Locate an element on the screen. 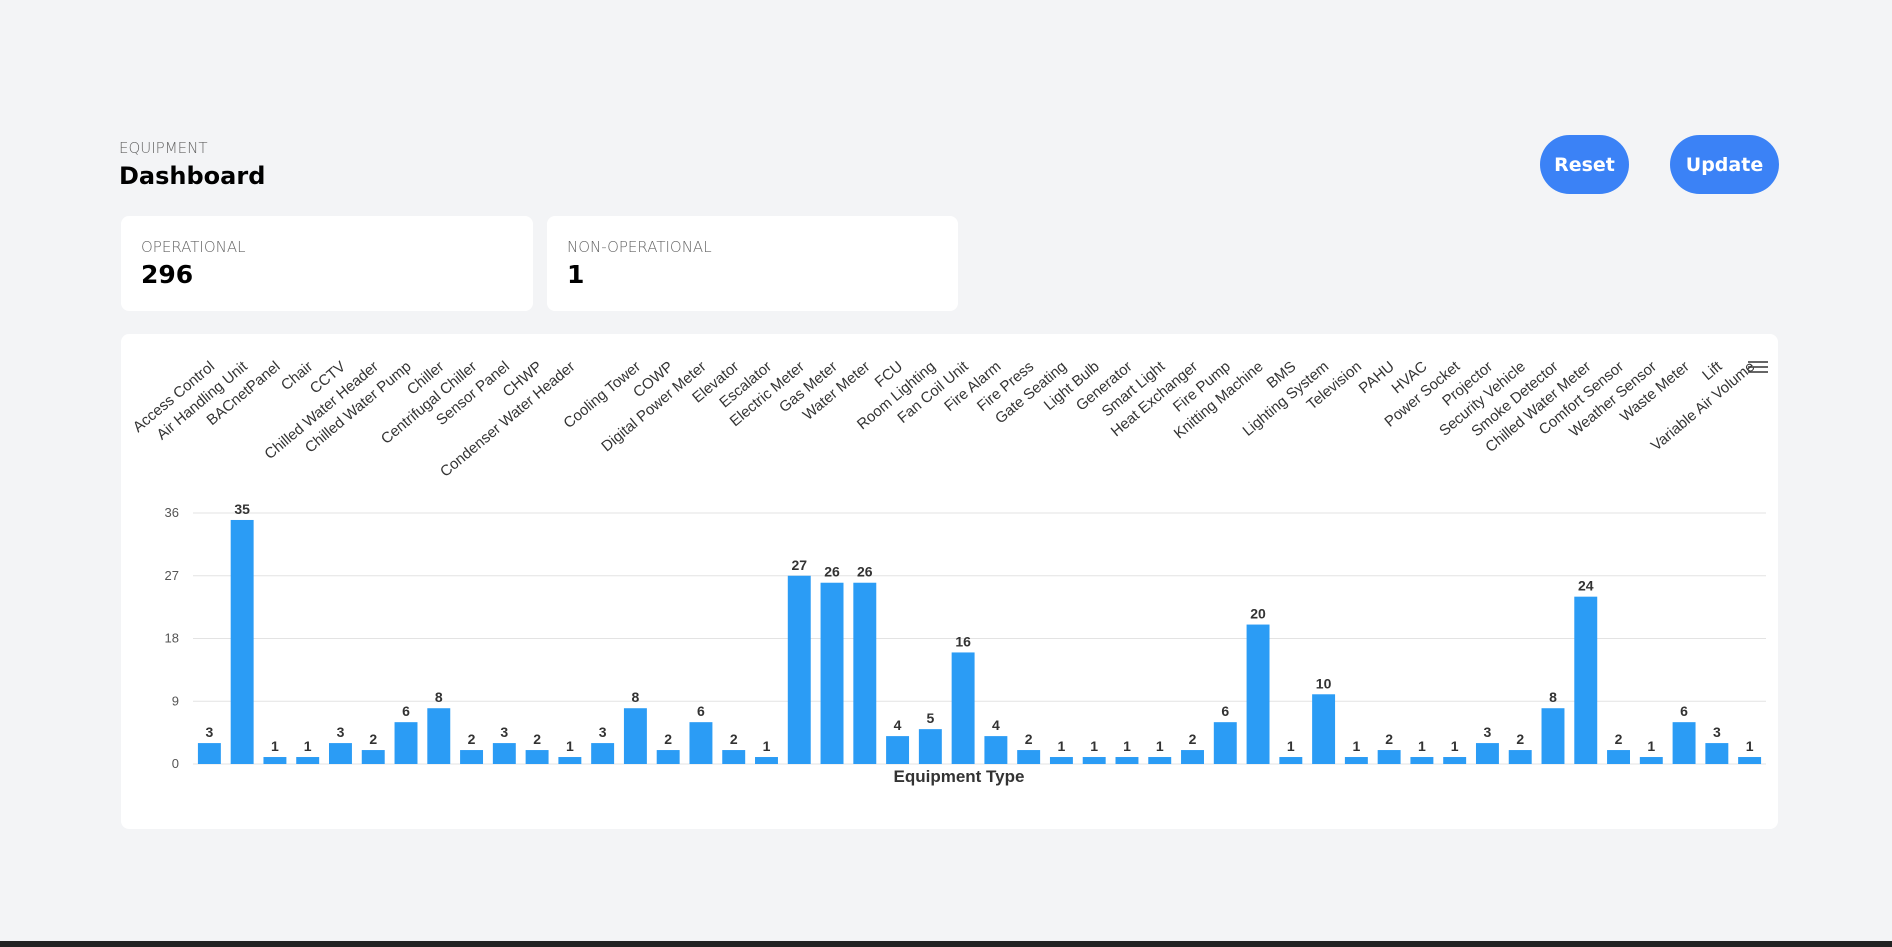 Image resolution: width=1892 pixels, height=947 pixels. data-label: 5 is located at coordinates (930, 718).